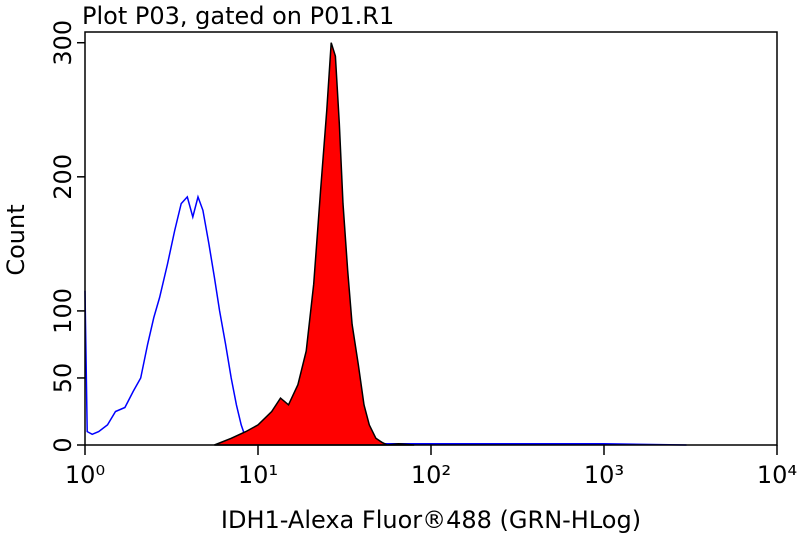 The height and width of the screenshot is (542, 800). What do you see at coordinates (258, 475) in the screenshot?
I see `x-tick-label: 10¹` at bounding box center [258, 475].